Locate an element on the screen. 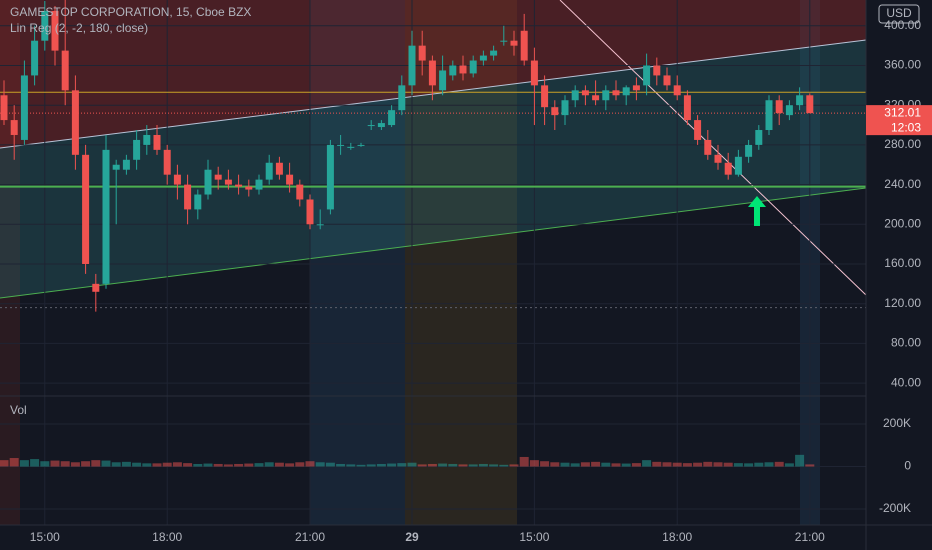  y-tick-label: 360.00 is located at coordinates (902, 65).